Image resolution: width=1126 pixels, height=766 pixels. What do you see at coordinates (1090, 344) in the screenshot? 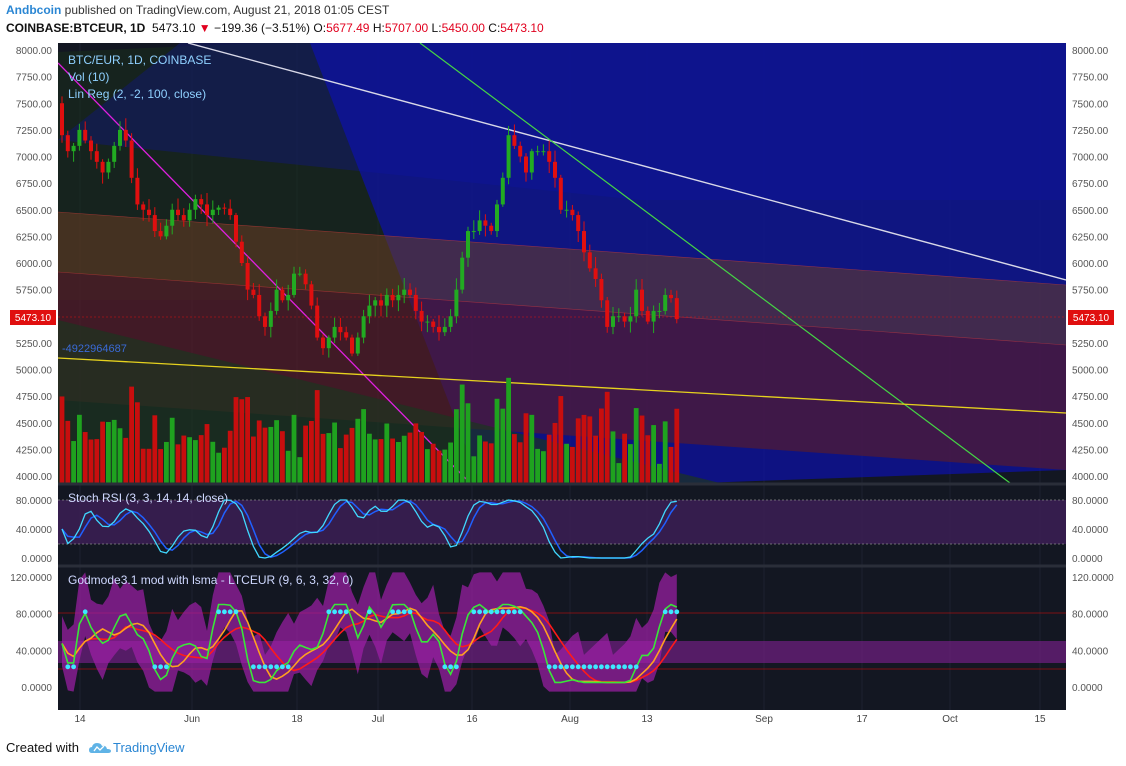
I see `y-tick-label-right: 5250.00` at bounding box center [1090, 344].